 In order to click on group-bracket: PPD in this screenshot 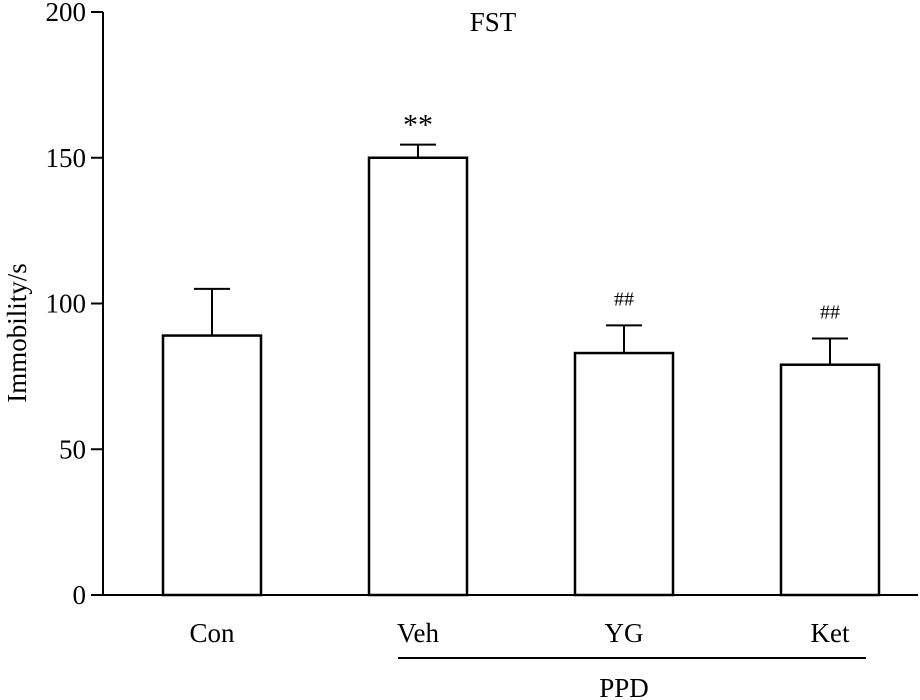, I will do `click(632, 678)`.